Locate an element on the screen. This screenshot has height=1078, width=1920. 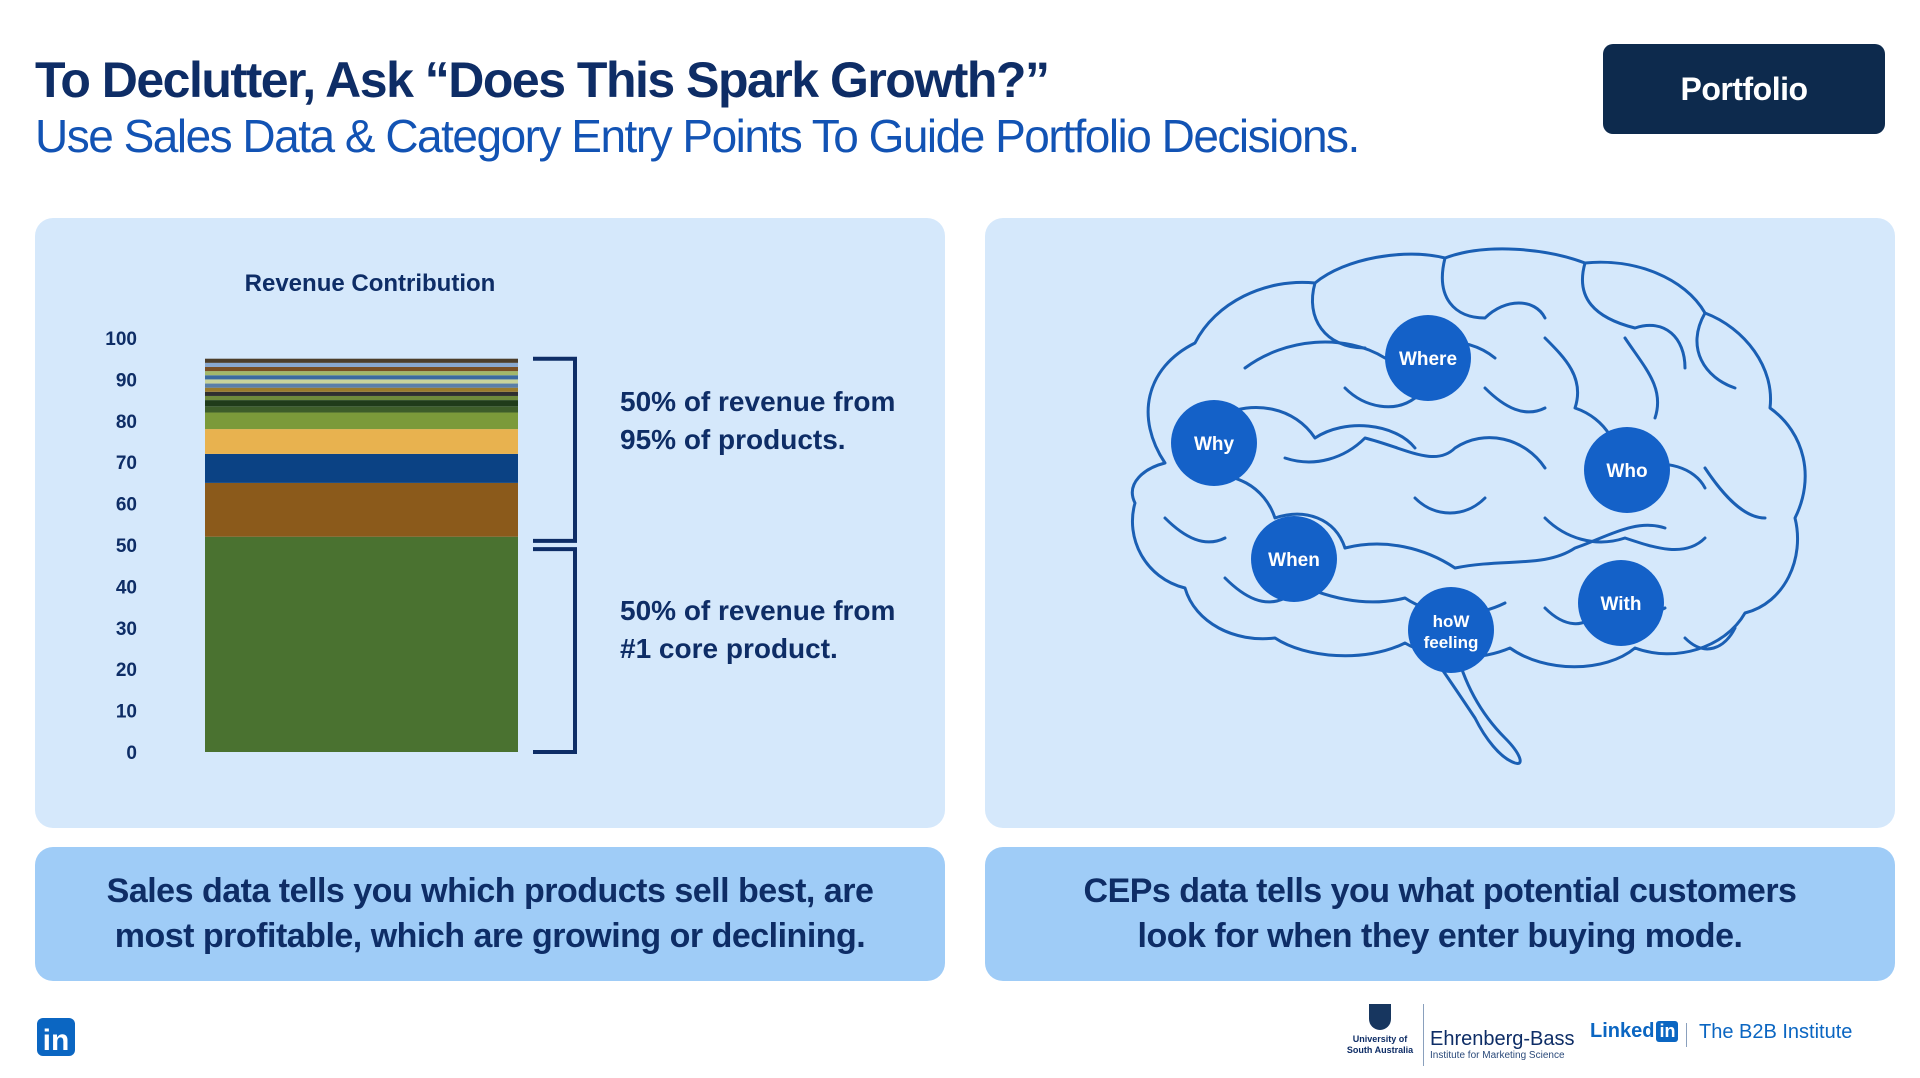
y-tick-label: 70 is located at coordinates (126, 463).